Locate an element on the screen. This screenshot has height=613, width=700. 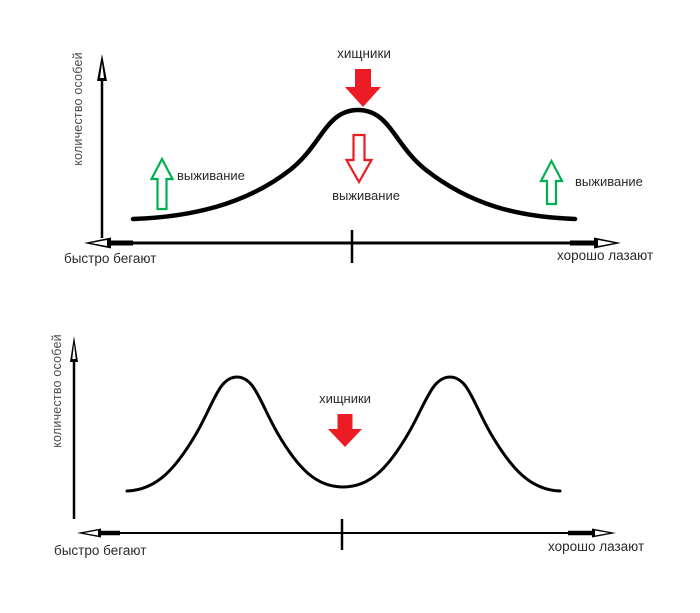
top-survival-center-label: выживание is located at coordinates (366, 195).